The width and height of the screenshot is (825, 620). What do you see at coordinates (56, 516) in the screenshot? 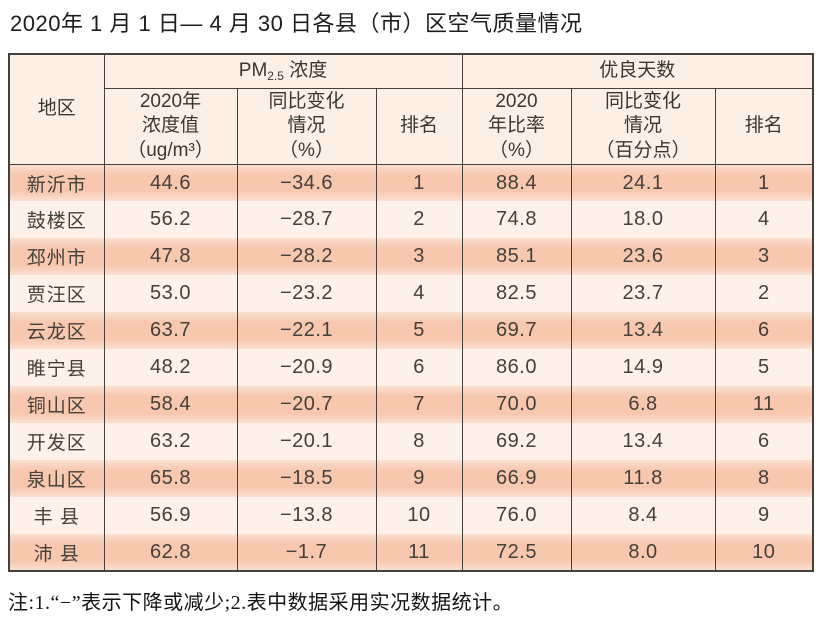
I see `region-cell: 丰 县` at bounding box center [56, 516].